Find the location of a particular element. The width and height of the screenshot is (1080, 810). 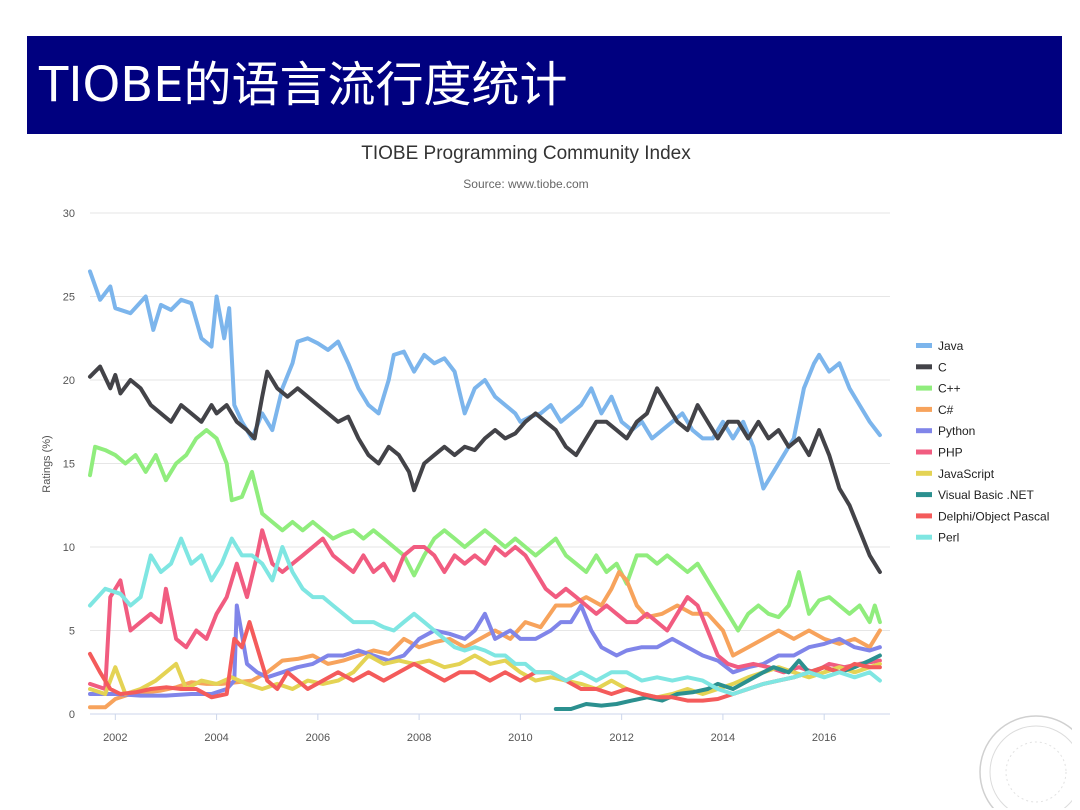

y-tick-label-0: 0 is located at coordinates (72, 715).